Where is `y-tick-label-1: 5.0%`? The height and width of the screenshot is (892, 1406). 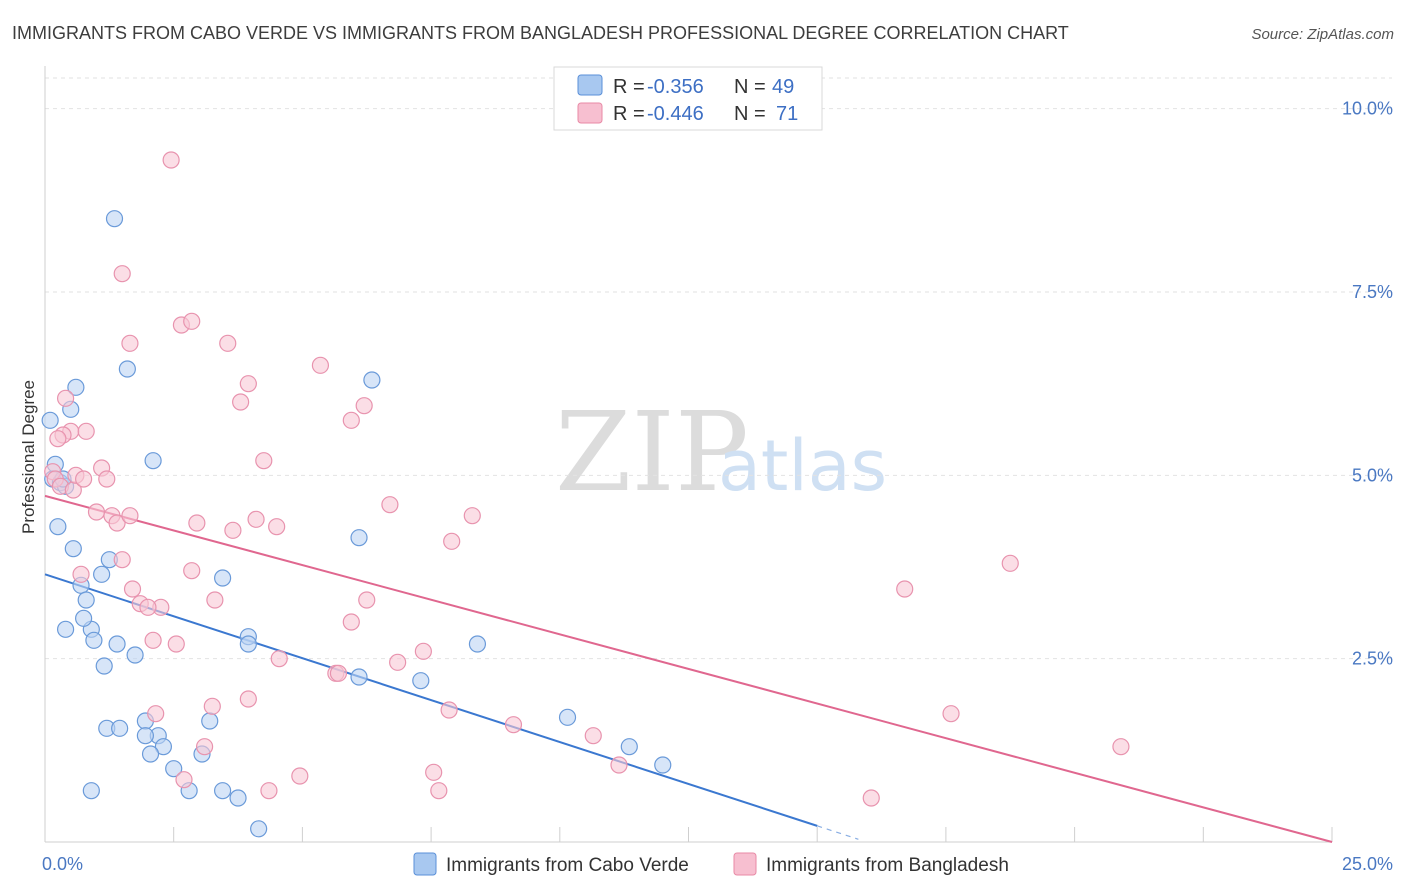 y-tick-label-1: 5.0% is located at coordinates (1372, 475).